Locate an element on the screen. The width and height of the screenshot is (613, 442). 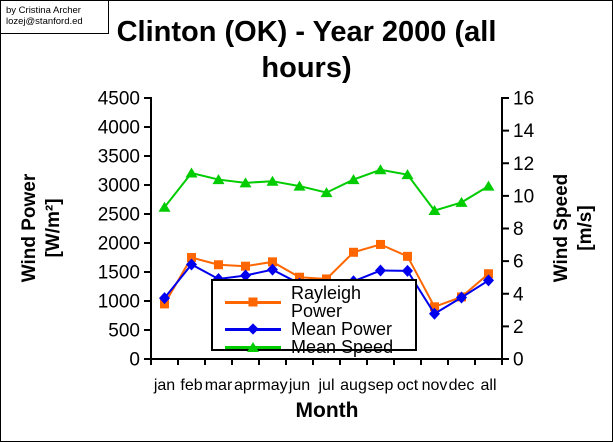
left-axis-tick-labels: 0 500 1000 1500 2000 2500 3000 3500 4000 4500 is located at coordinates (119, 230).